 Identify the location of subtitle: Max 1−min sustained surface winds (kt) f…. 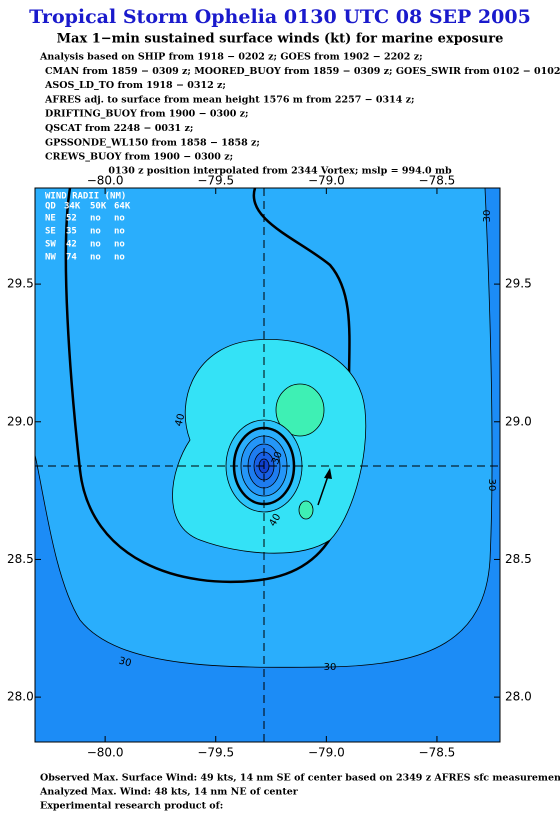
(280, 39).